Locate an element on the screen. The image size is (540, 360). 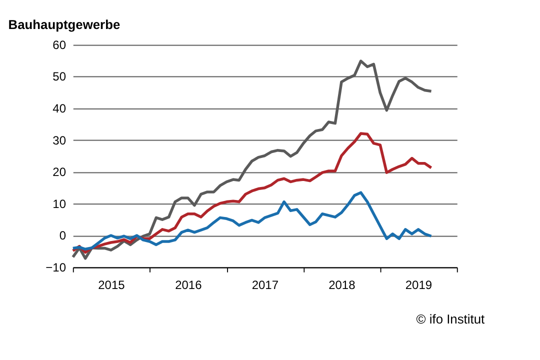
y-tick-label: 30 is located at coordinates (59, 140).